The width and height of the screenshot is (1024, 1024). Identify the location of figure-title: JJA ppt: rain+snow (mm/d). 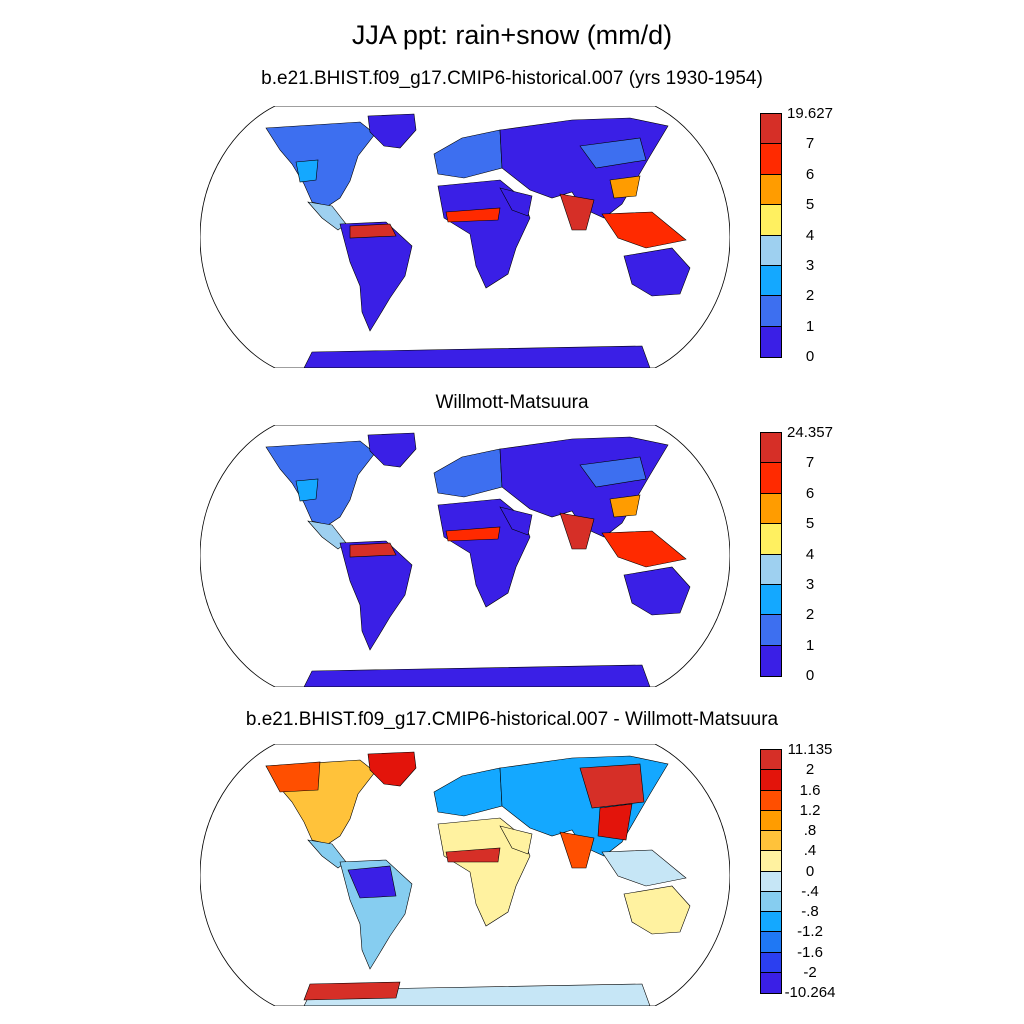
(512, 35).